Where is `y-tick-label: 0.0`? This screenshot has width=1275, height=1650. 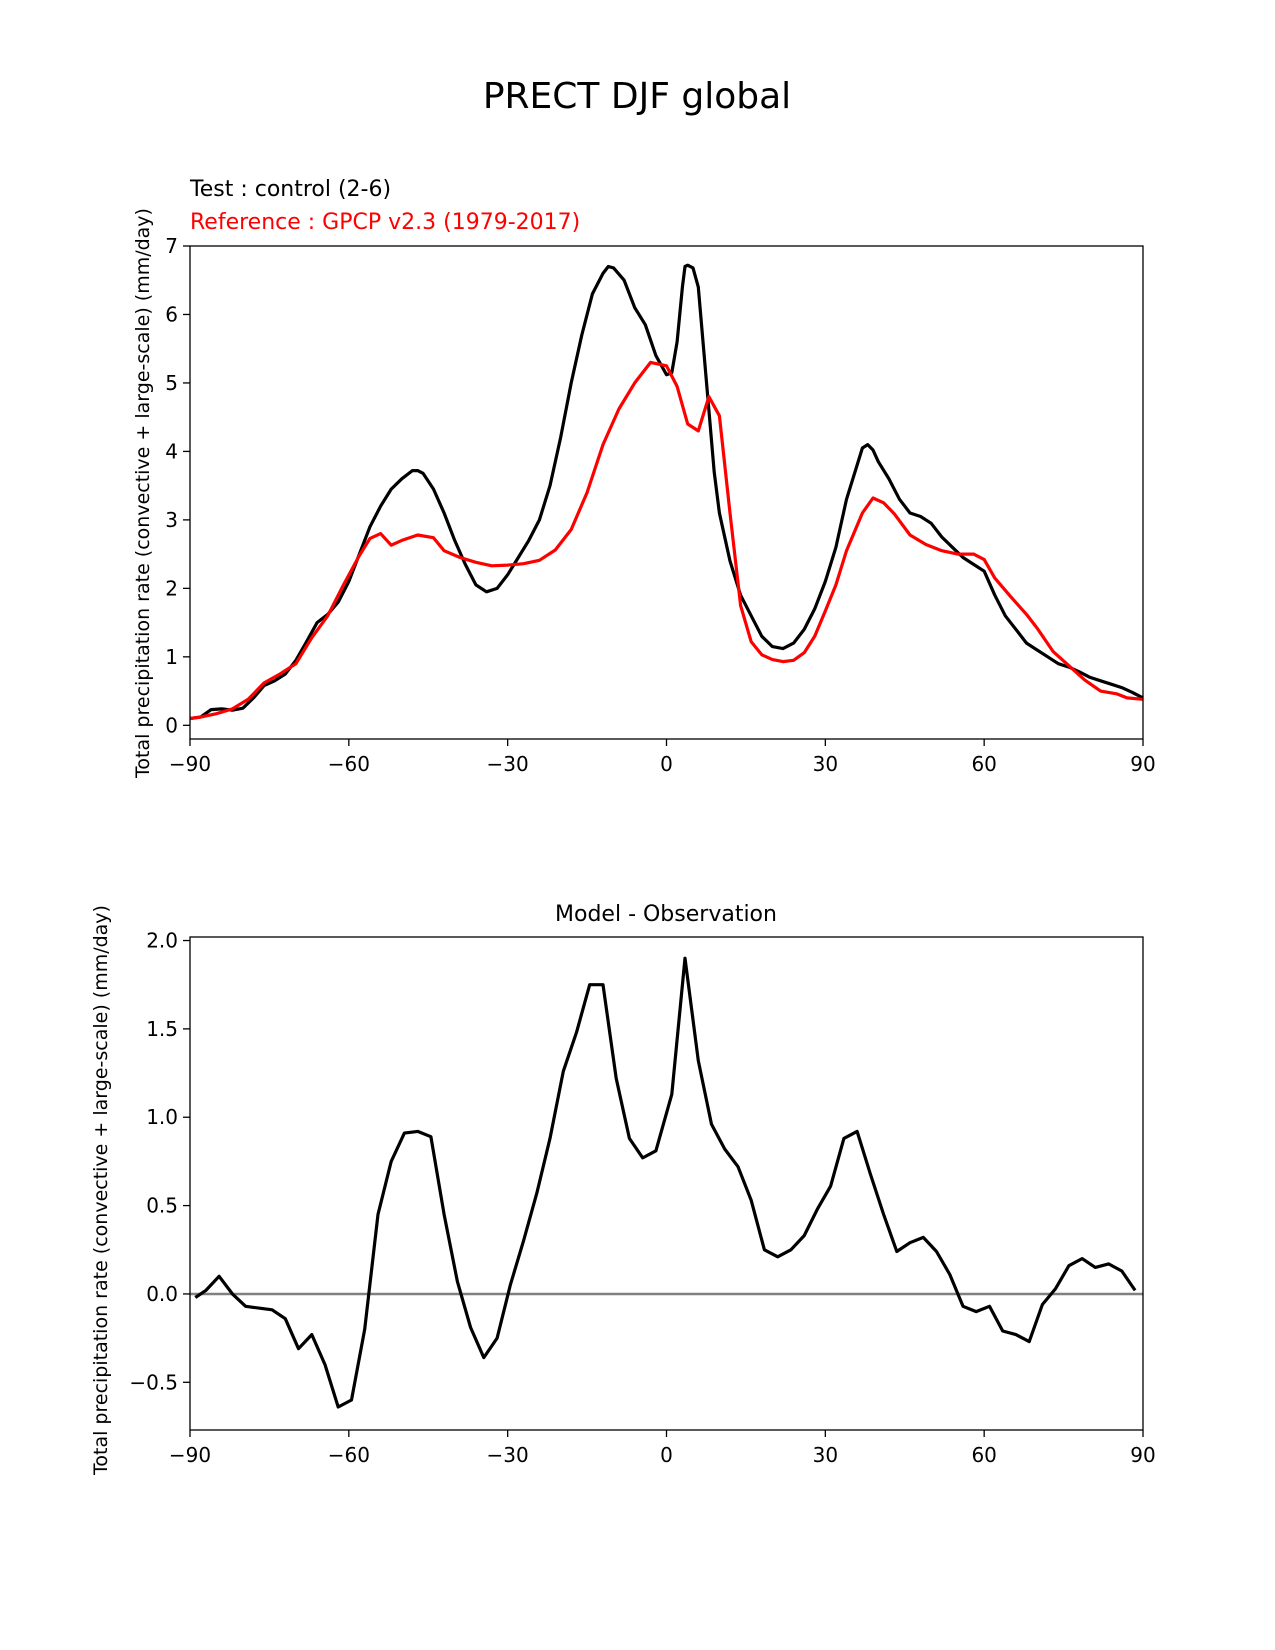
y-tick-label: 0.0 is located at coordinates (162, 1294).